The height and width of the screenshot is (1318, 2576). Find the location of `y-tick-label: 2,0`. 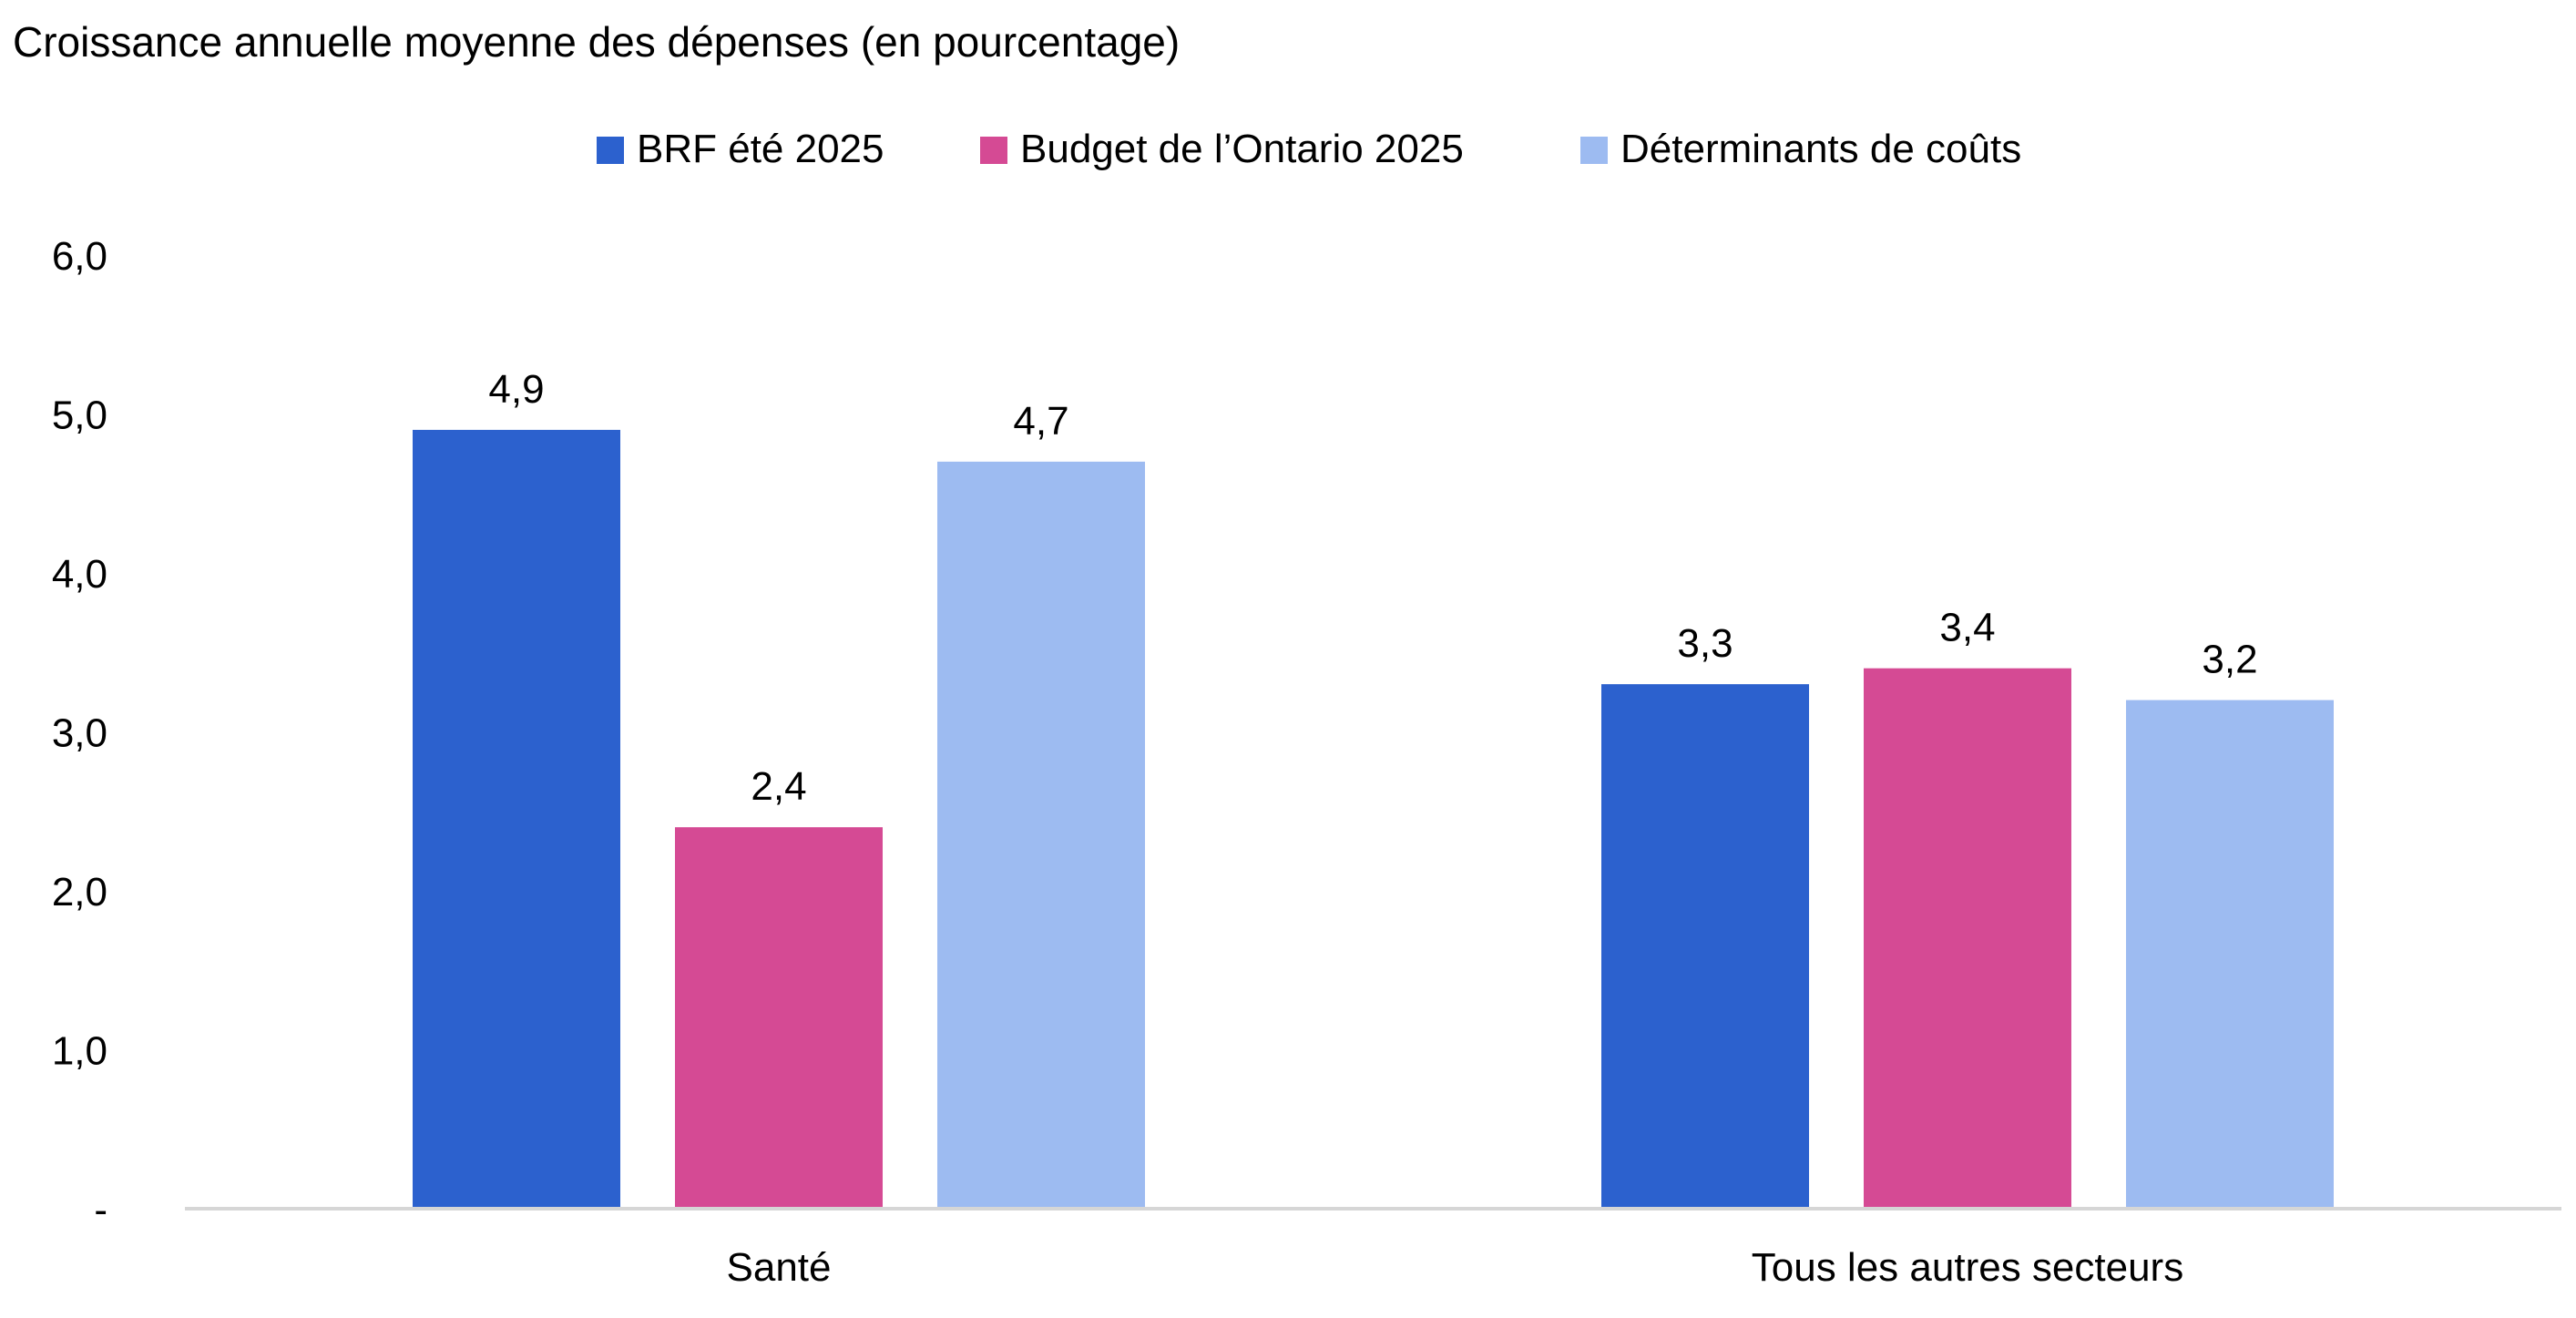

y-tick-label: 2,0 is located at coordinates (80, 892).